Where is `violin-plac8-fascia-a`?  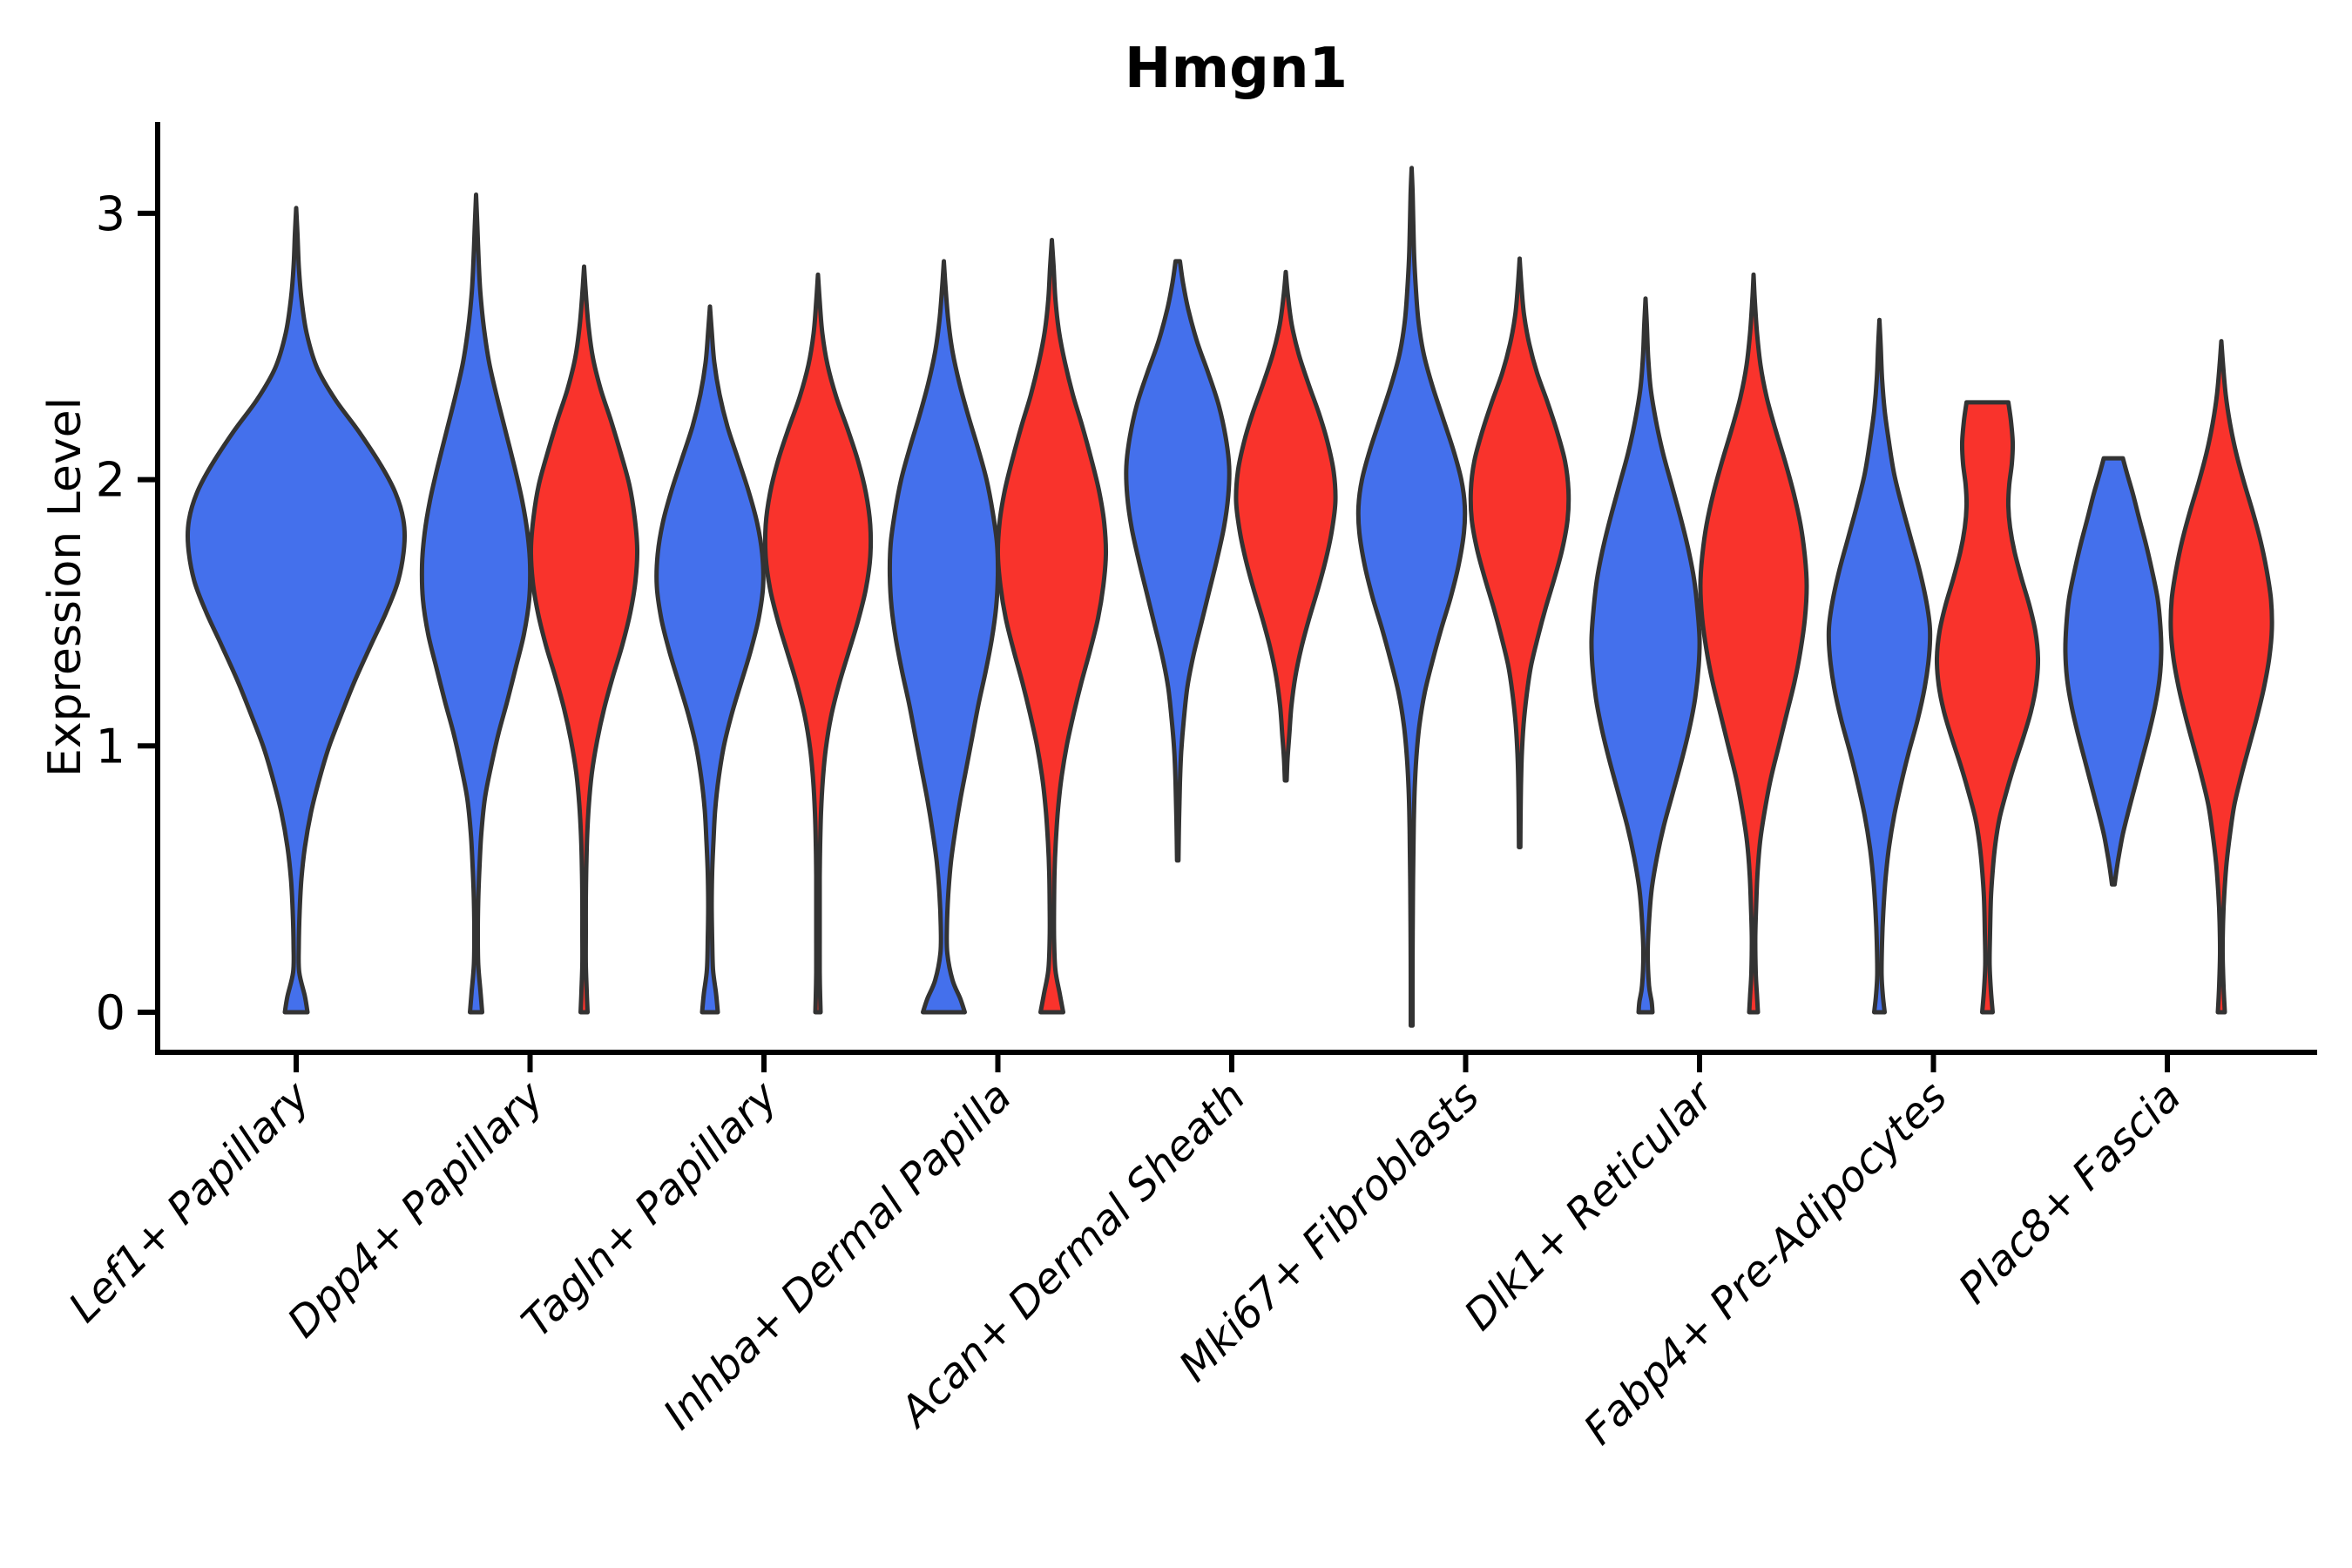 violin-plac8-fascia-a is located at coordinates (2113, 672).